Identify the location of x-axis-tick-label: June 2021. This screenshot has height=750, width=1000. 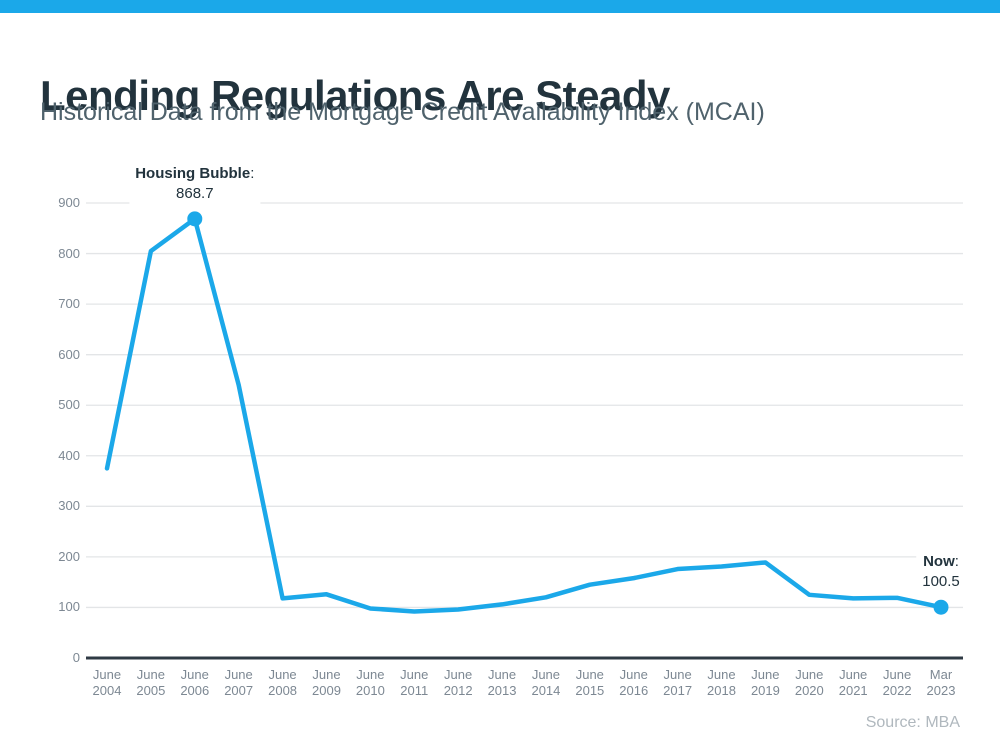
(853, 683).